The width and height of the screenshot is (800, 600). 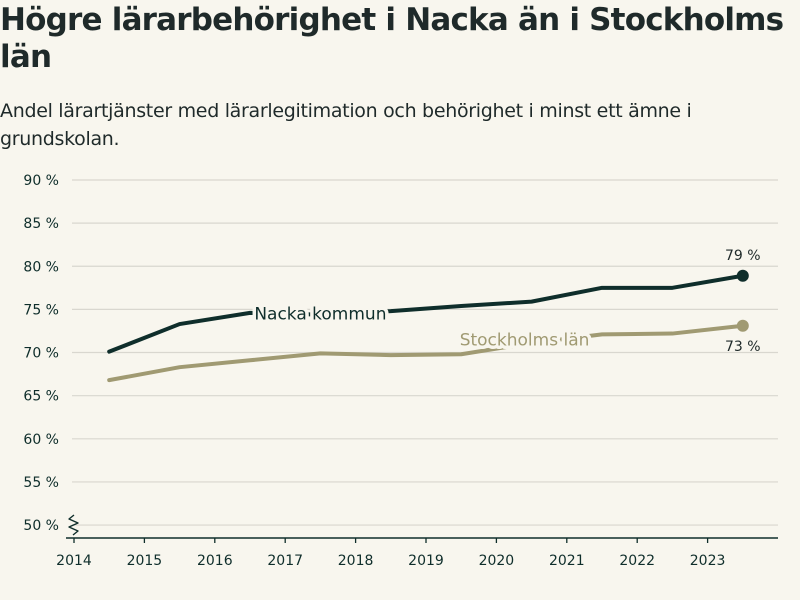 I want to click on y-axis-ticks: 50 % 55 % 60 % 65 % 70 % 75 % 80 % 85 % 90 %, so click(x=41, y=353).